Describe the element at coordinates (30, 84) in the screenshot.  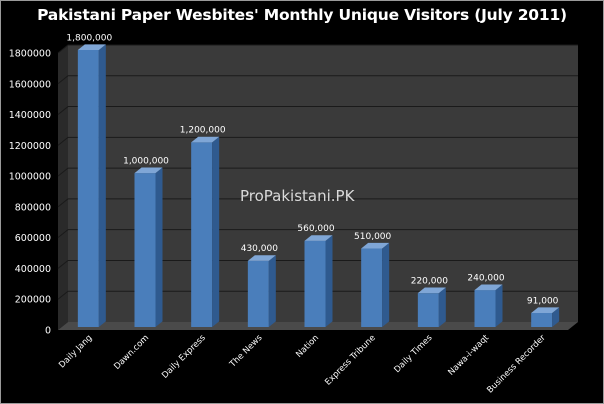
I see `y-tick-label: 1600000` at that location.